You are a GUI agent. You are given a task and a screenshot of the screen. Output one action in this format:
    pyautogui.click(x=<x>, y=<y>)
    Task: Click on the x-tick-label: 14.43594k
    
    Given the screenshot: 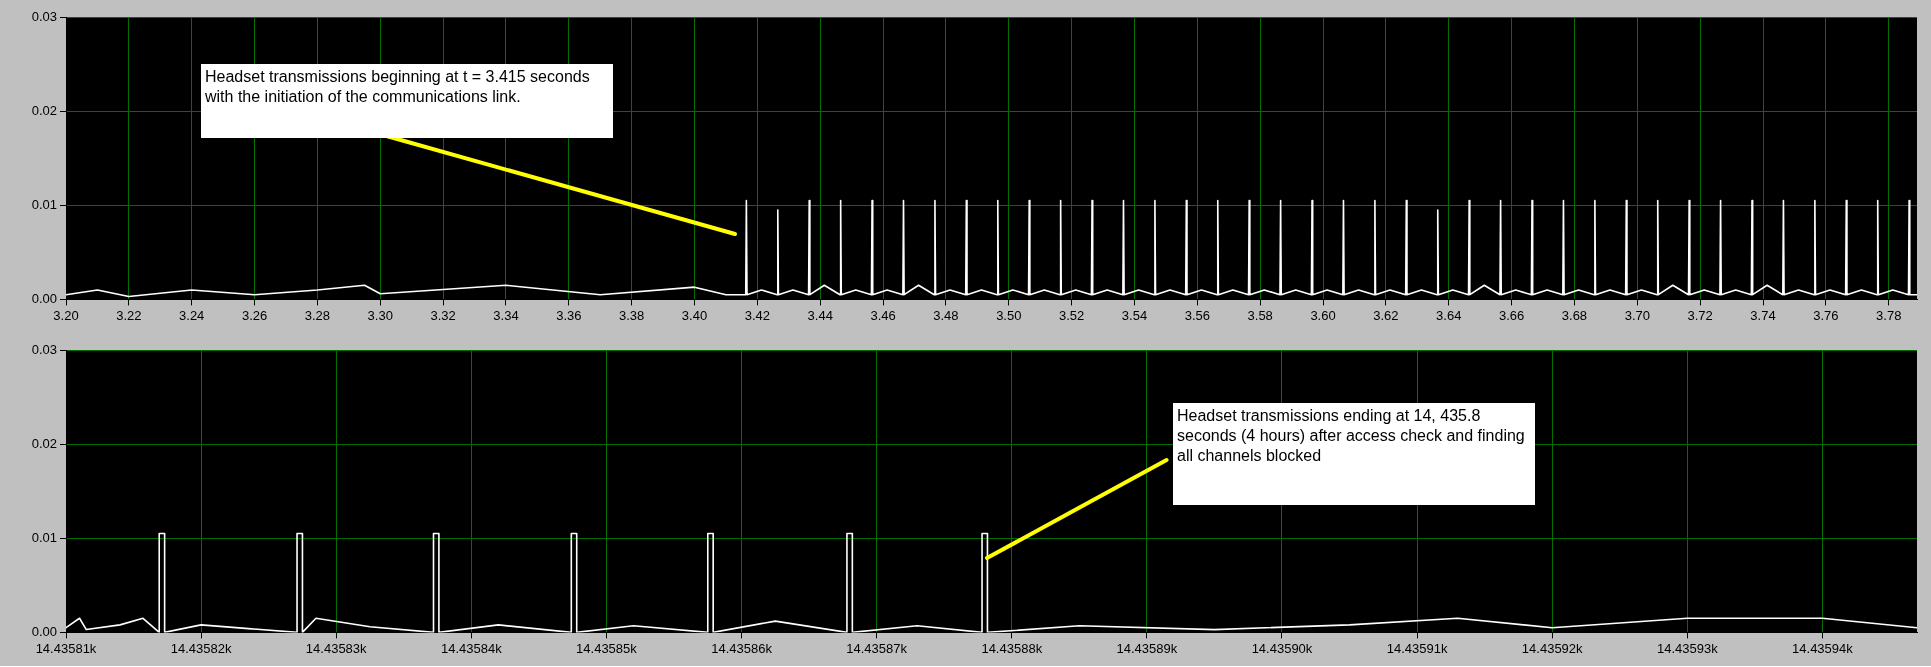 What is the action you would take?
    pyautogui.click(x=1823, y=648)
    